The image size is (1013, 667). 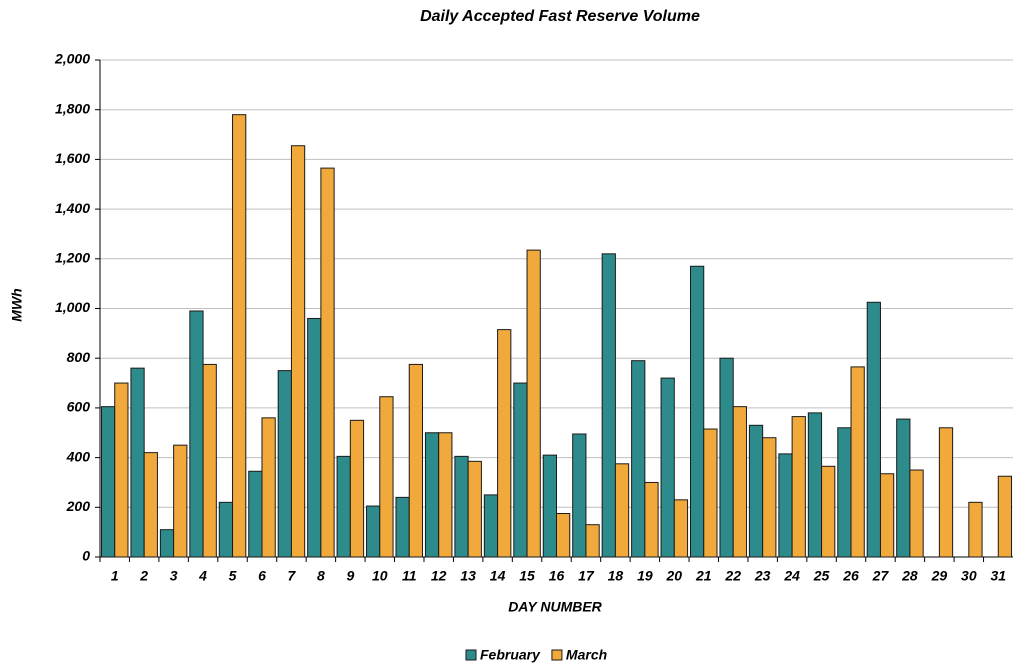 I want to click on x-tick-label: 9, so click(x=350, y=576).